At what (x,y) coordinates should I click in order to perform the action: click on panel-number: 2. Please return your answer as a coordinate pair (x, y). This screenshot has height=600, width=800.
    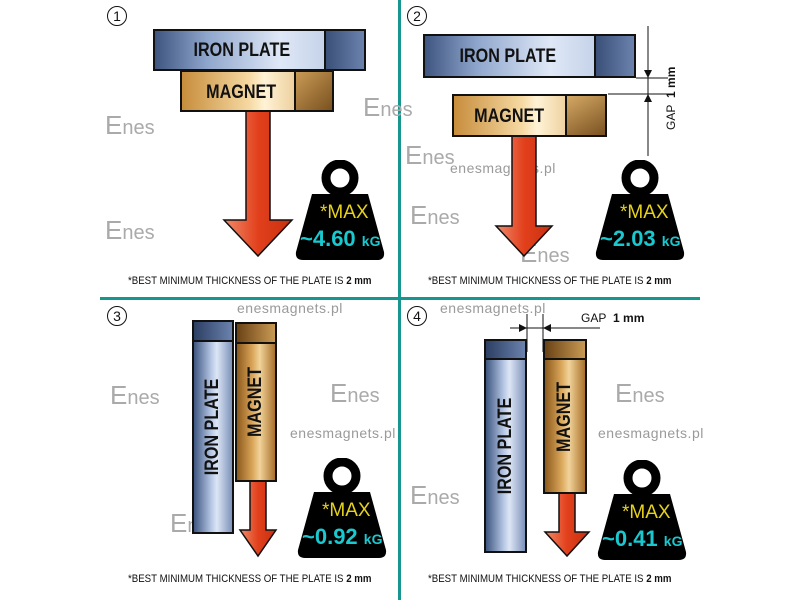
    Looking at the image, I should click on (417, 16).